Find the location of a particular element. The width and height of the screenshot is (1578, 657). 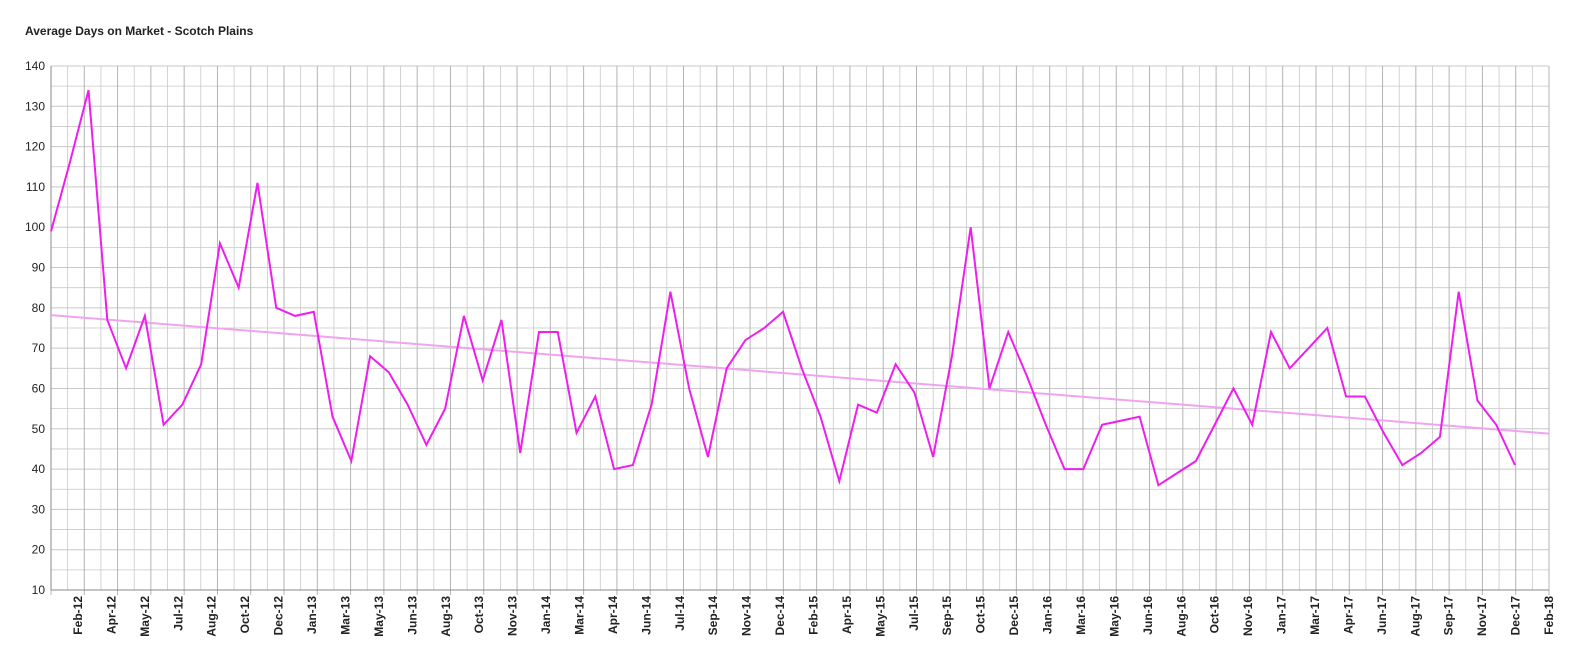

x-tick-label: Apr-17 is located at coordinates (1348, 615).